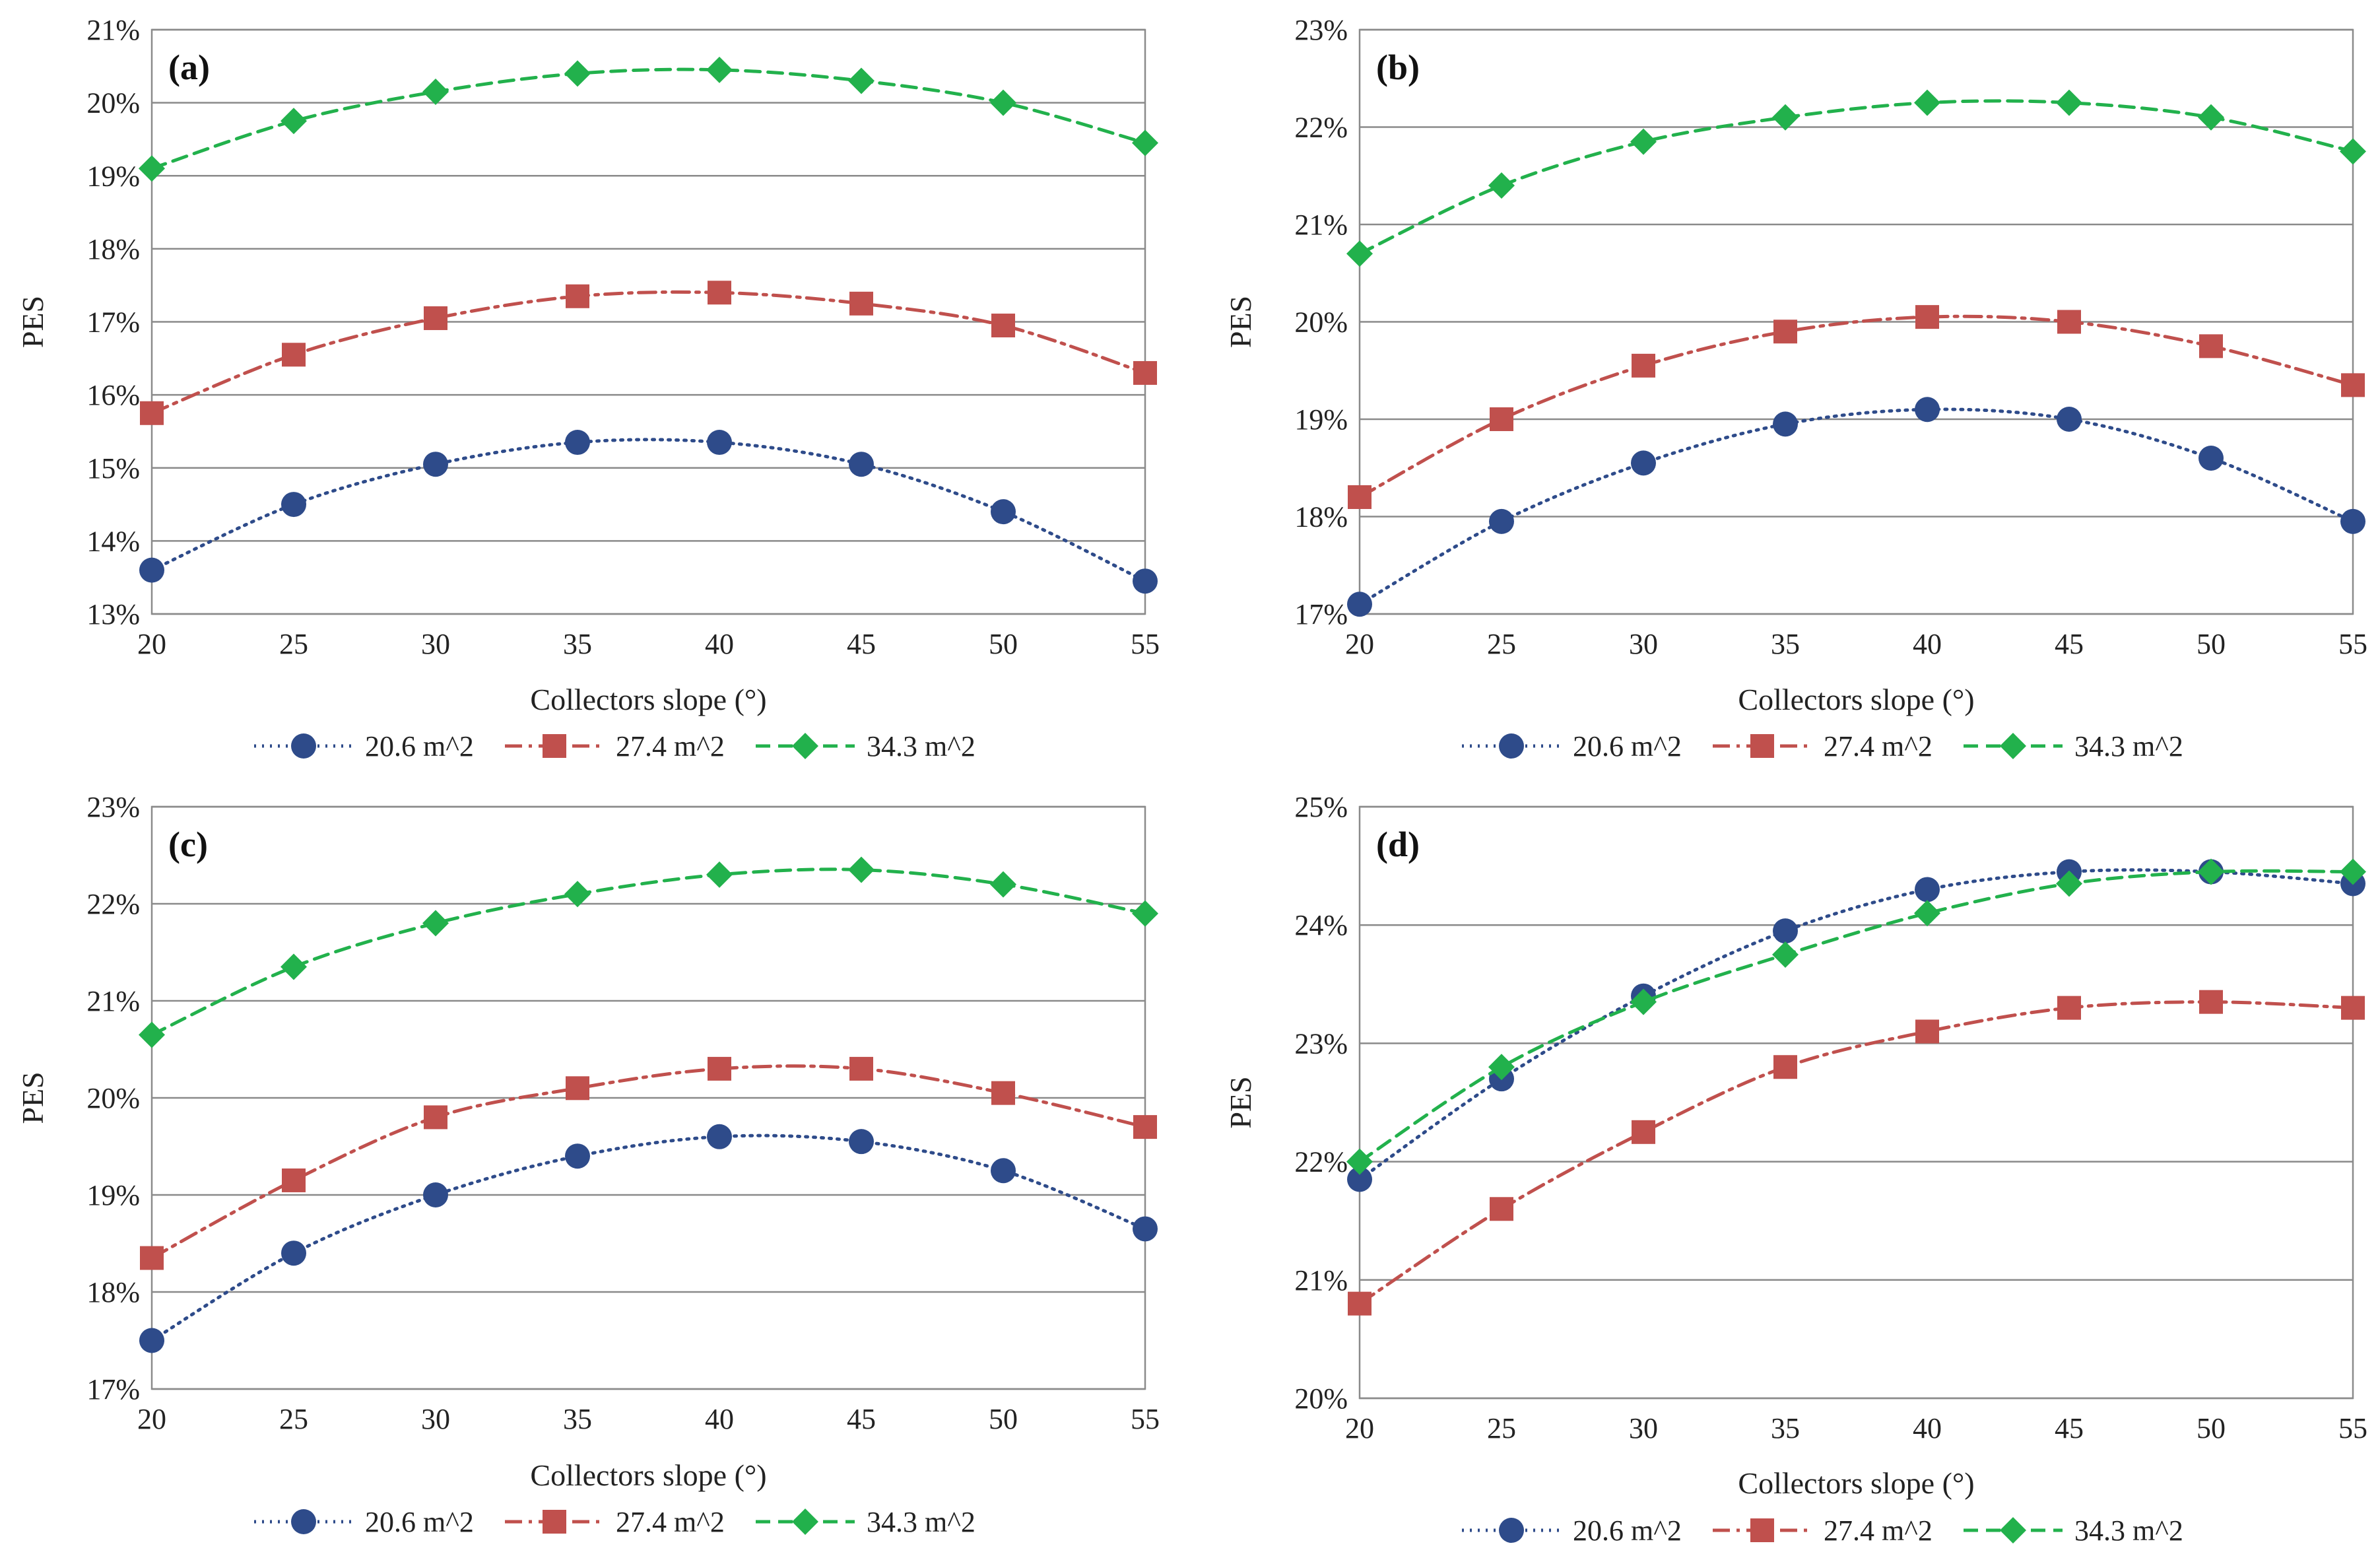  Describe the element at coordinates (1003, 644) in the screenshot. I see `x-tick-label: 50` at that location.